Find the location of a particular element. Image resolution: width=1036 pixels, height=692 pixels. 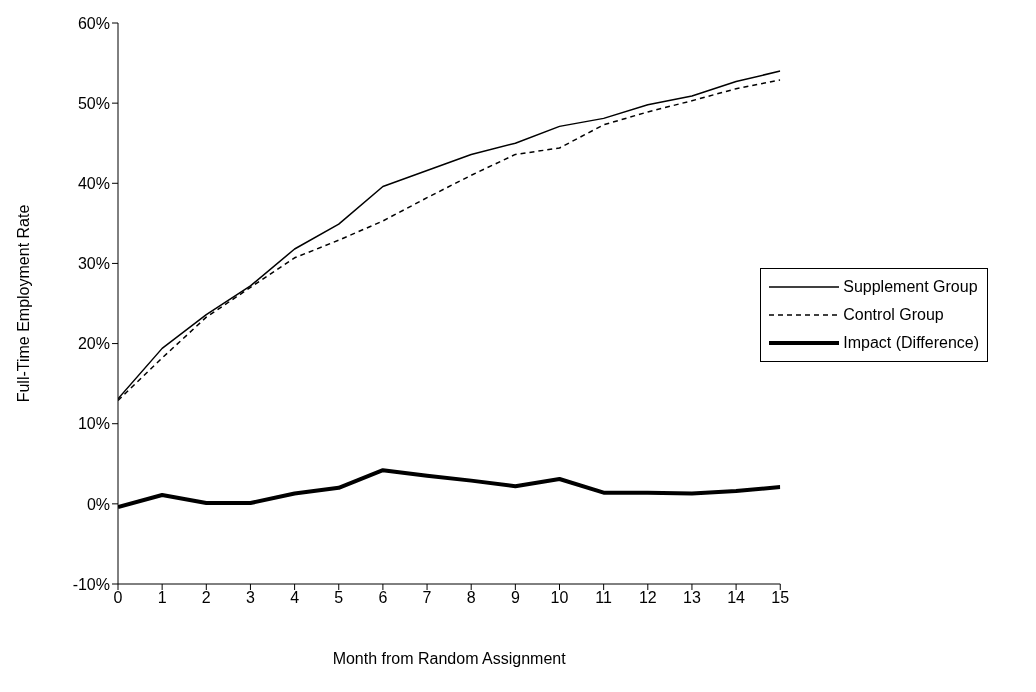

legend-label: Impact (Difference) is located at coordinates (911, 343).